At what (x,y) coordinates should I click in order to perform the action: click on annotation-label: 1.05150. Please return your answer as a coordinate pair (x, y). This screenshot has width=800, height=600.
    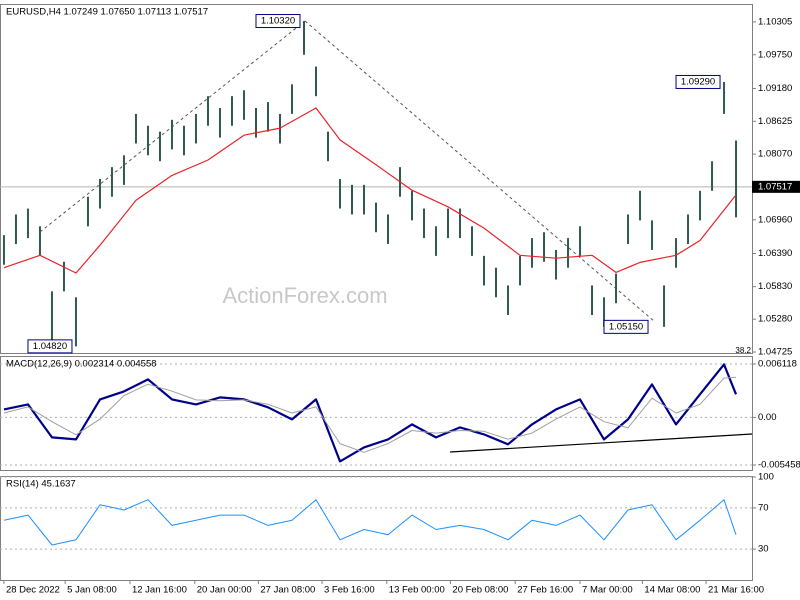
    Looking at the image, I should click on (626, 326).